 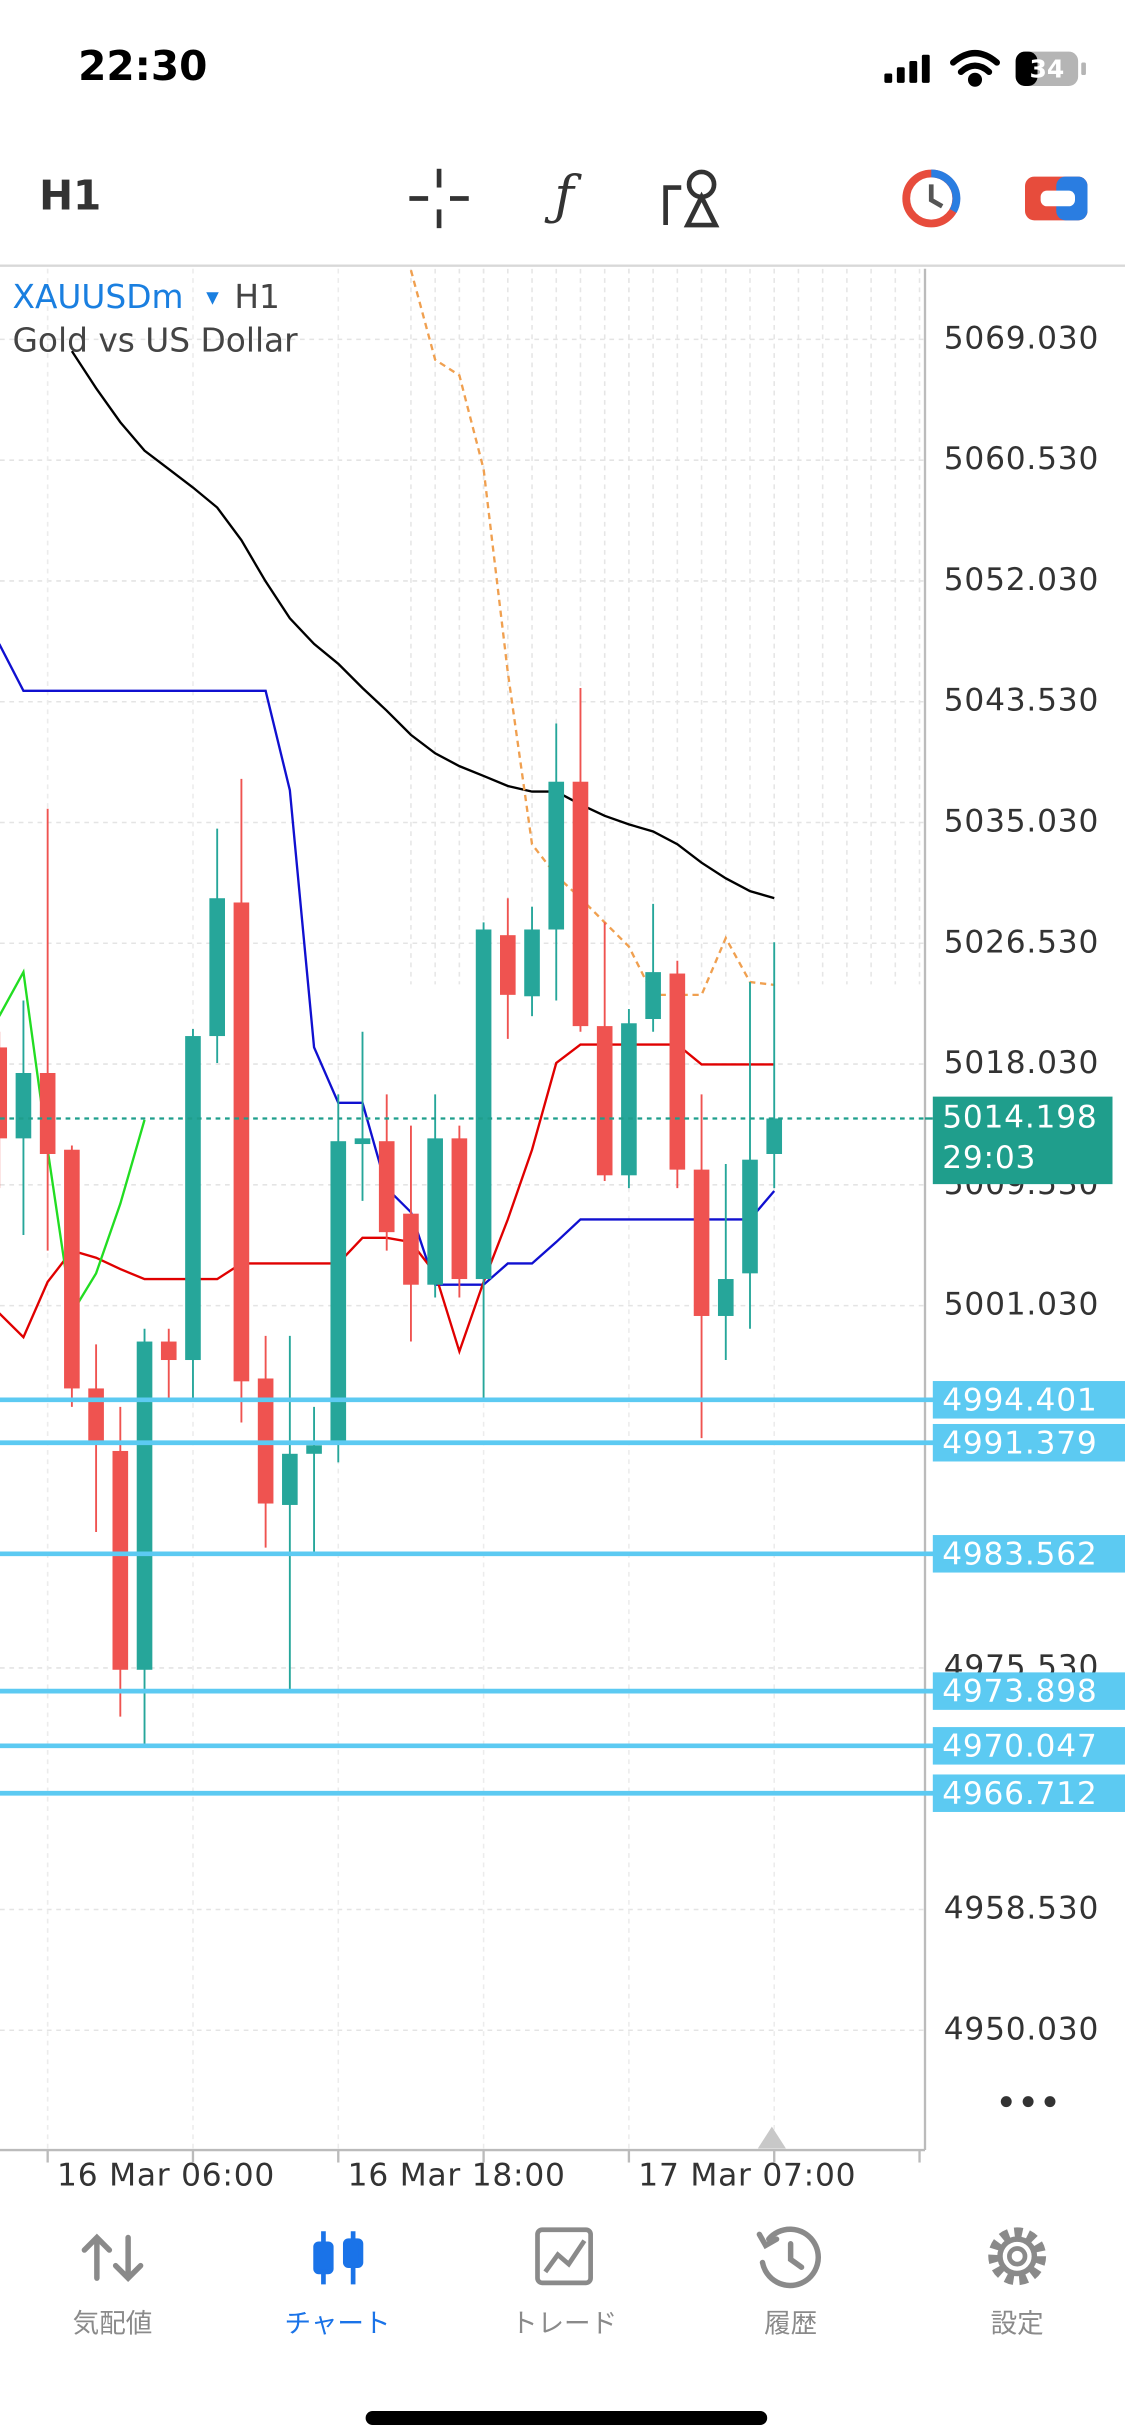 I want to click on chart-timeframe: H1, so click(x=257, y=297).